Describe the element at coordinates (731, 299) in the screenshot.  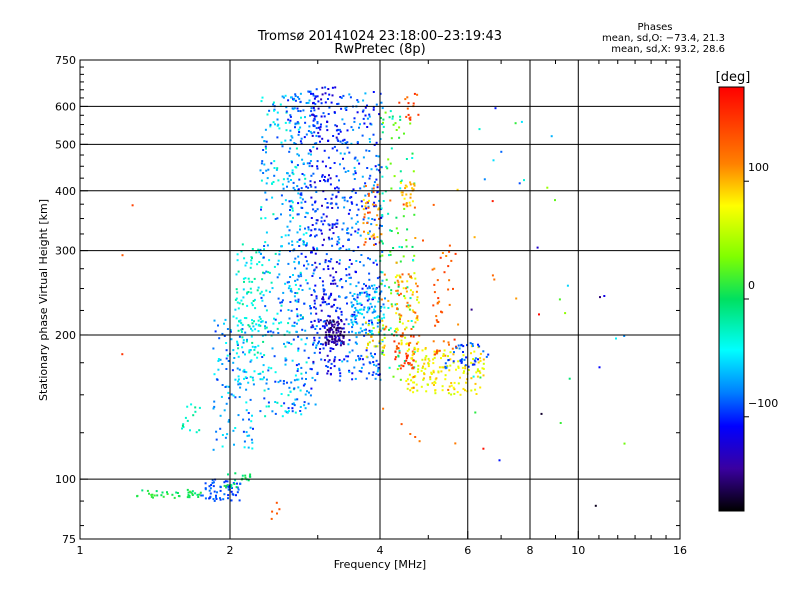
I see `colorbar` at that location.